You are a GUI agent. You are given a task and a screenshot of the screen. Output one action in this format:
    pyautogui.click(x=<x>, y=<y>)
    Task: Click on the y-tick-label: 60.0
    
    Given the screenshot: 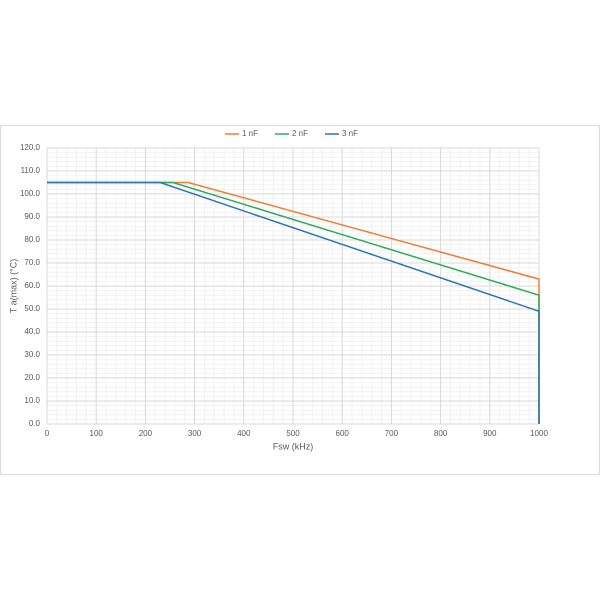 What is the action you would take?
    pyautogui.click(x=32, y=285)
    